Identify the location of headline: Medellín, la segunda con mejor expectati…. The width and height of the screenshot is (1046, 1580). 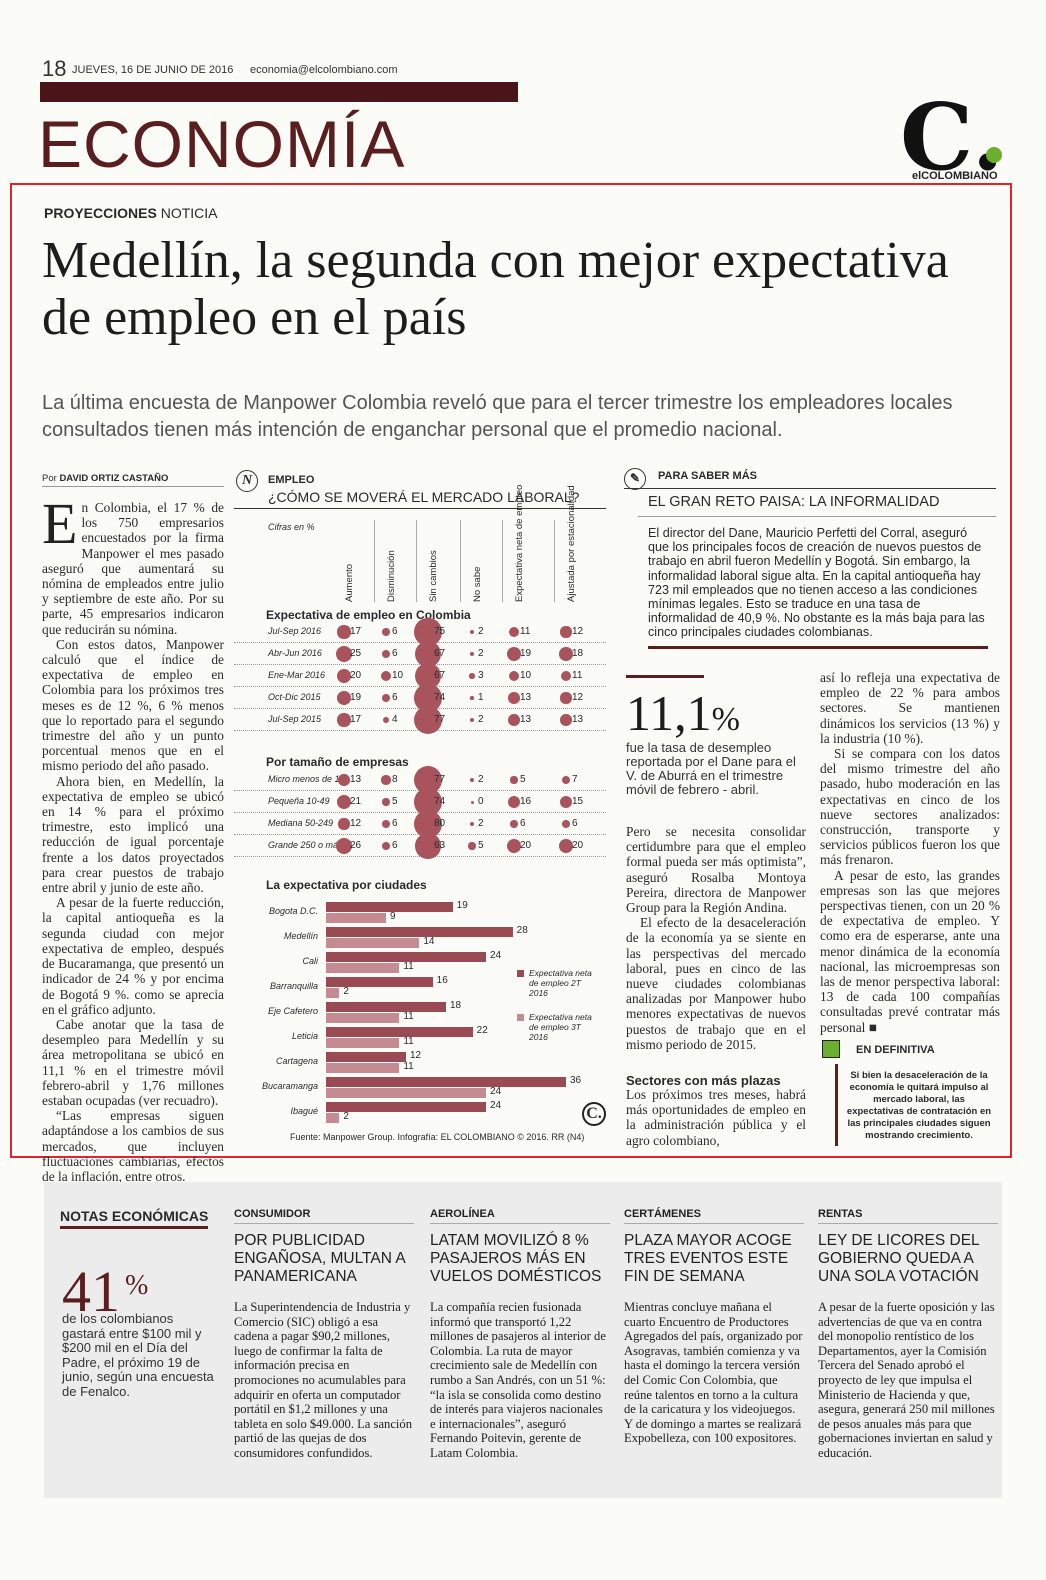
(495, 289).